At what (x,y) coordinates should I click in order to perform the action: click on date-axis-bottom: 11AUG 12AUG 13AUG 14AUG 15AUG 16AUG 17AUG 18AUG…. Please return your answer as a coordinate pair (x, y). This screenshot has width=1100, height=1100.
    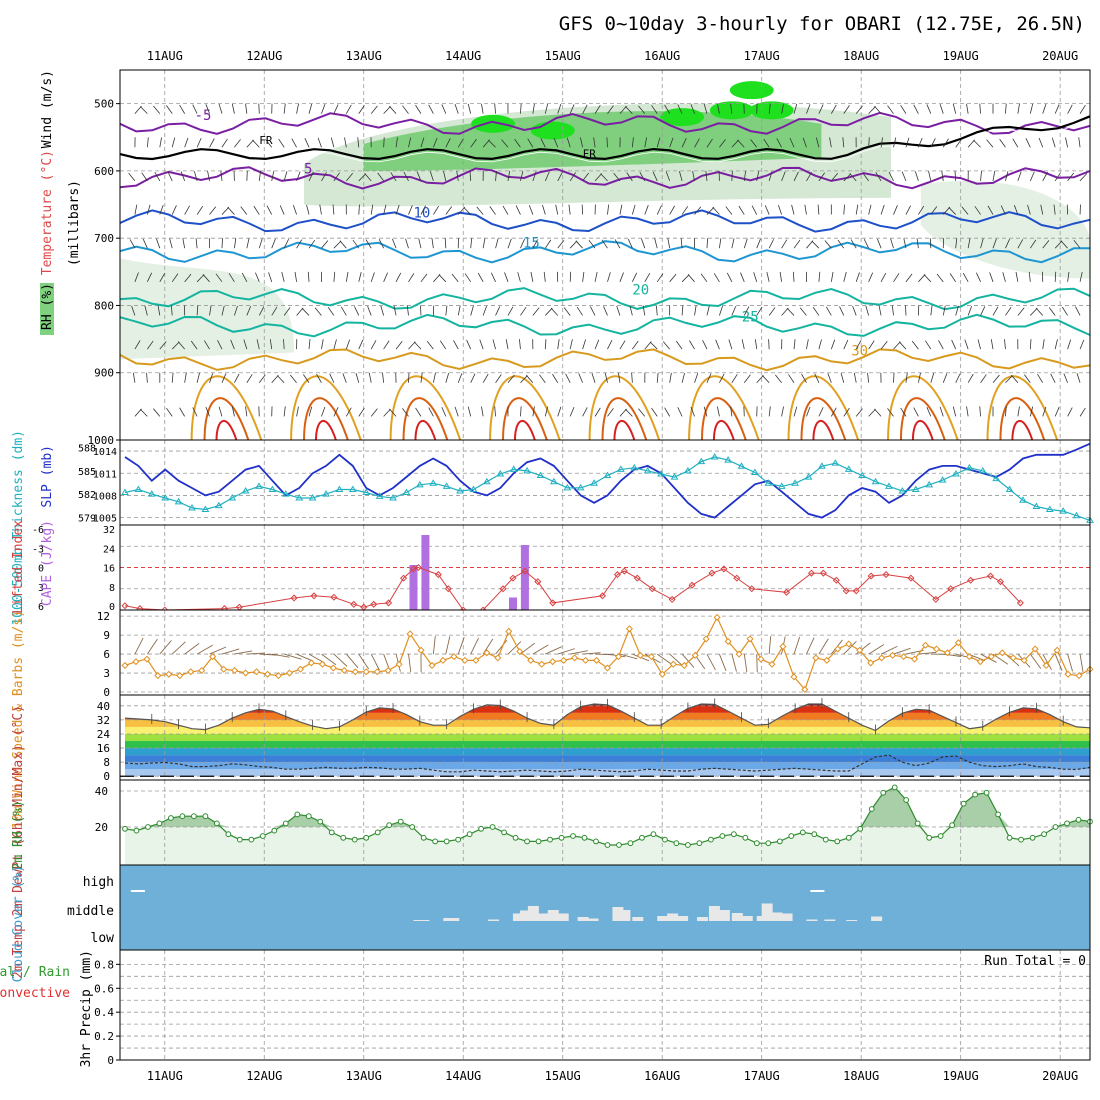
    Looking at the image, I should click on (613, 1076).